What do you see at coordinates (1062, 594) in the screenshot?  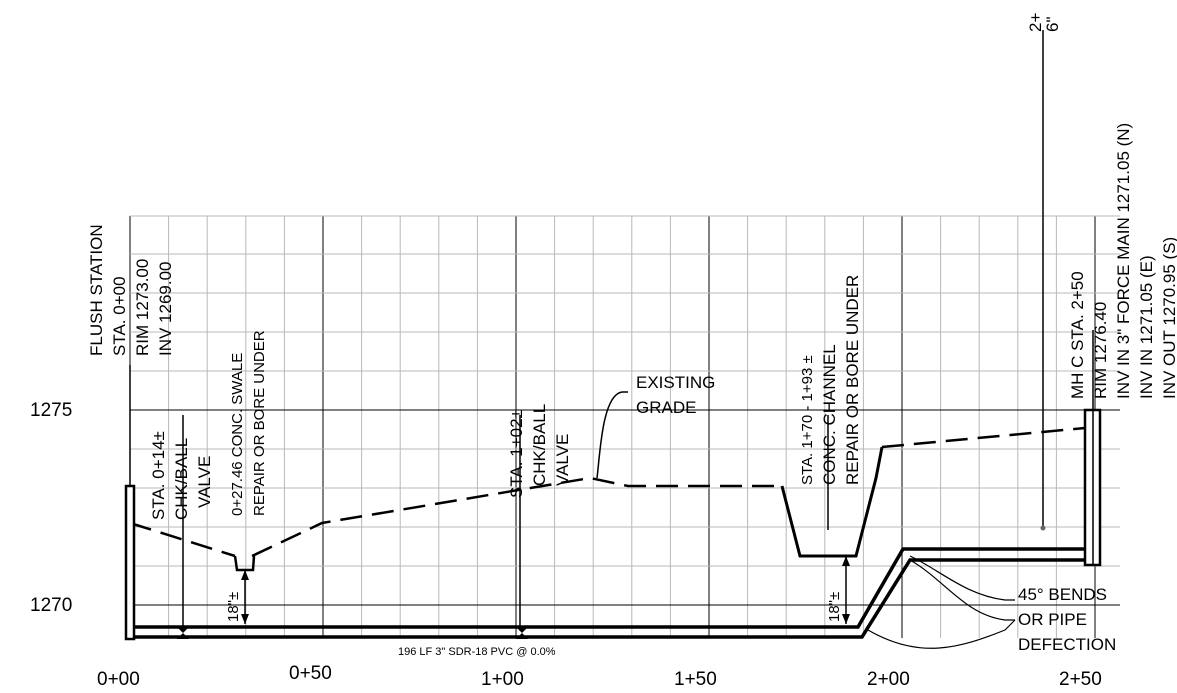 I see `bends-label-line1: 45° BENDS` at bounding box center [1062, 594].